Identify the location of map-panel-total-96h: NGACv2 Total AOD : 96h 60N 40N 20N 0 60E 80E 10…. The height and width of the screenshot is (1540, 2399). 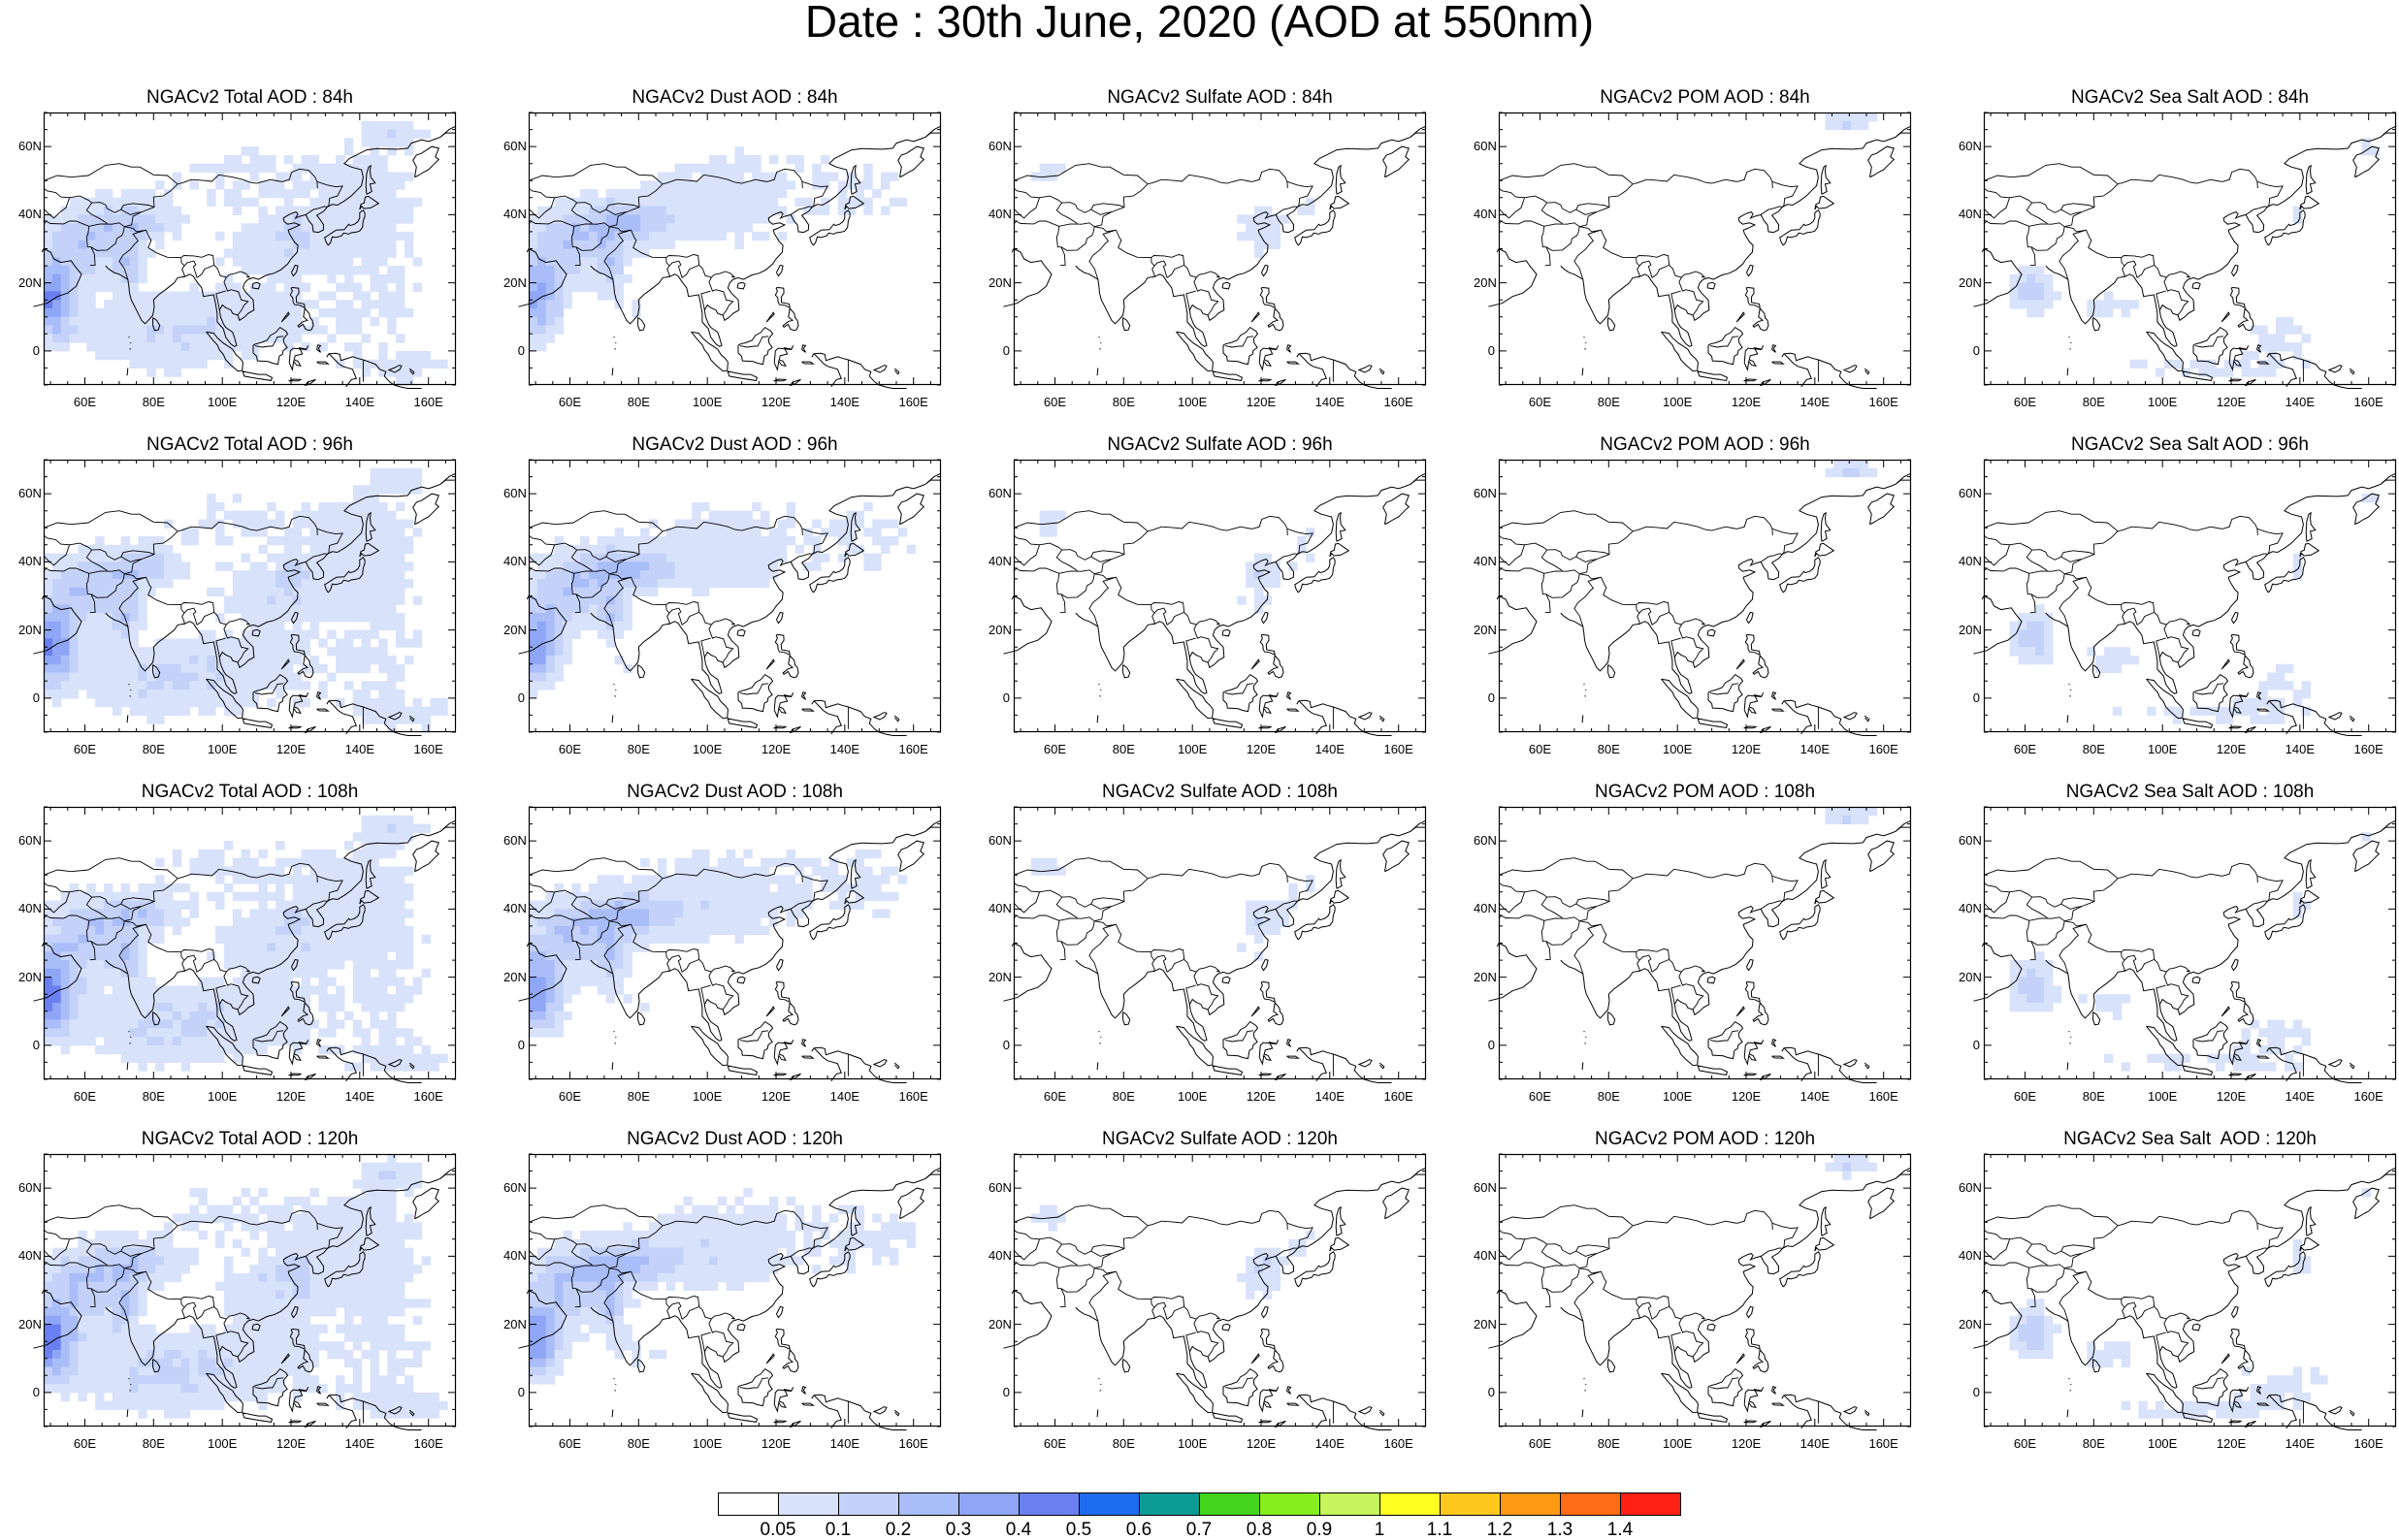
(248, 595).